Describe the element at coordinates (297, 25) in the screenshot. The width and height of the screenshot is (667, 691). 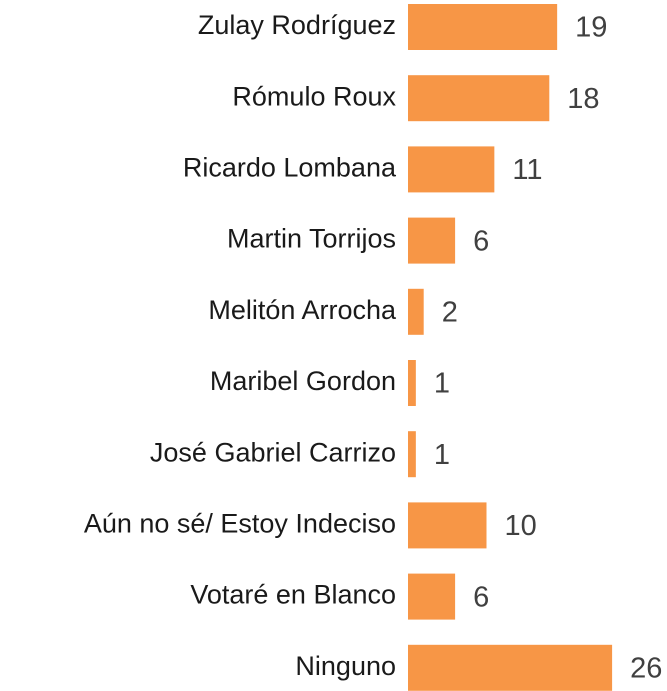
I see `category-label: Zulay Rodríguez` at that location.